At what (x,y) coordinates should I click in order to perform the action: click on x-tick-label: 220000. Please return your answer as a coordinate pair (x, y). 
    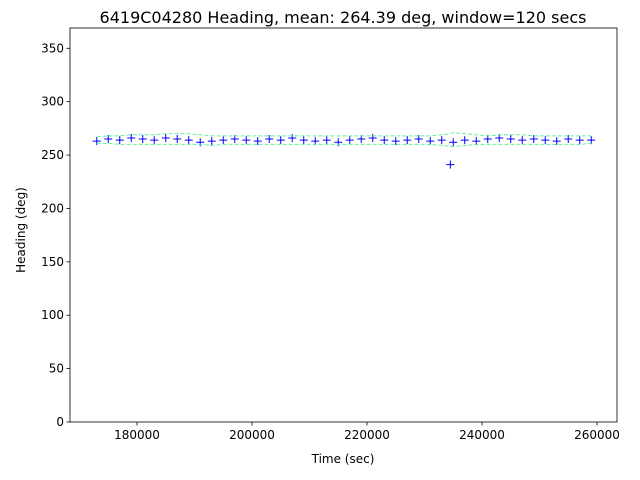
    Looking at the image, I should click on (367, 435).